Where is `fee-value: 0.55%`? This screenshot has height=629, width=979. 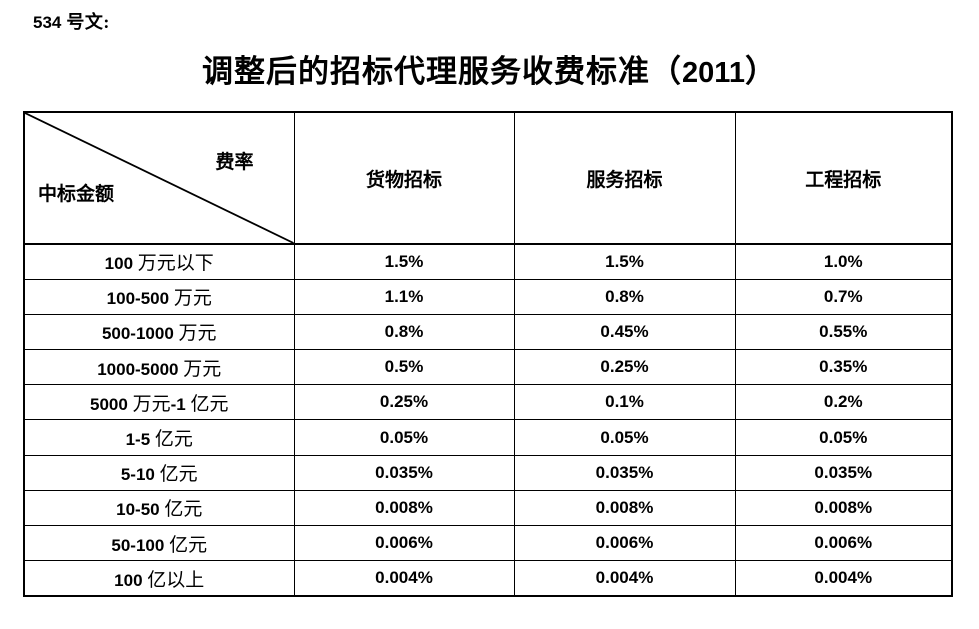
fee-value: 0.55% is located at coordinates (843, 332).